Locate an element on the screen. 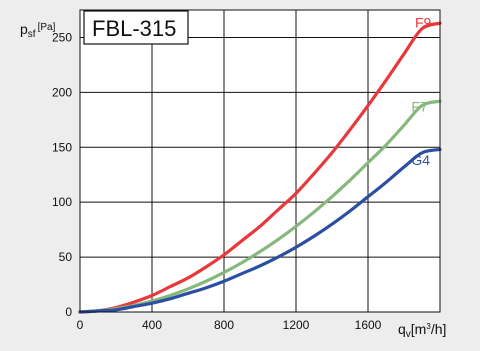 The width and height of the screenshot is (480, 351). x-axis-unit-prefix: [m is located at coordinates (419, 329).